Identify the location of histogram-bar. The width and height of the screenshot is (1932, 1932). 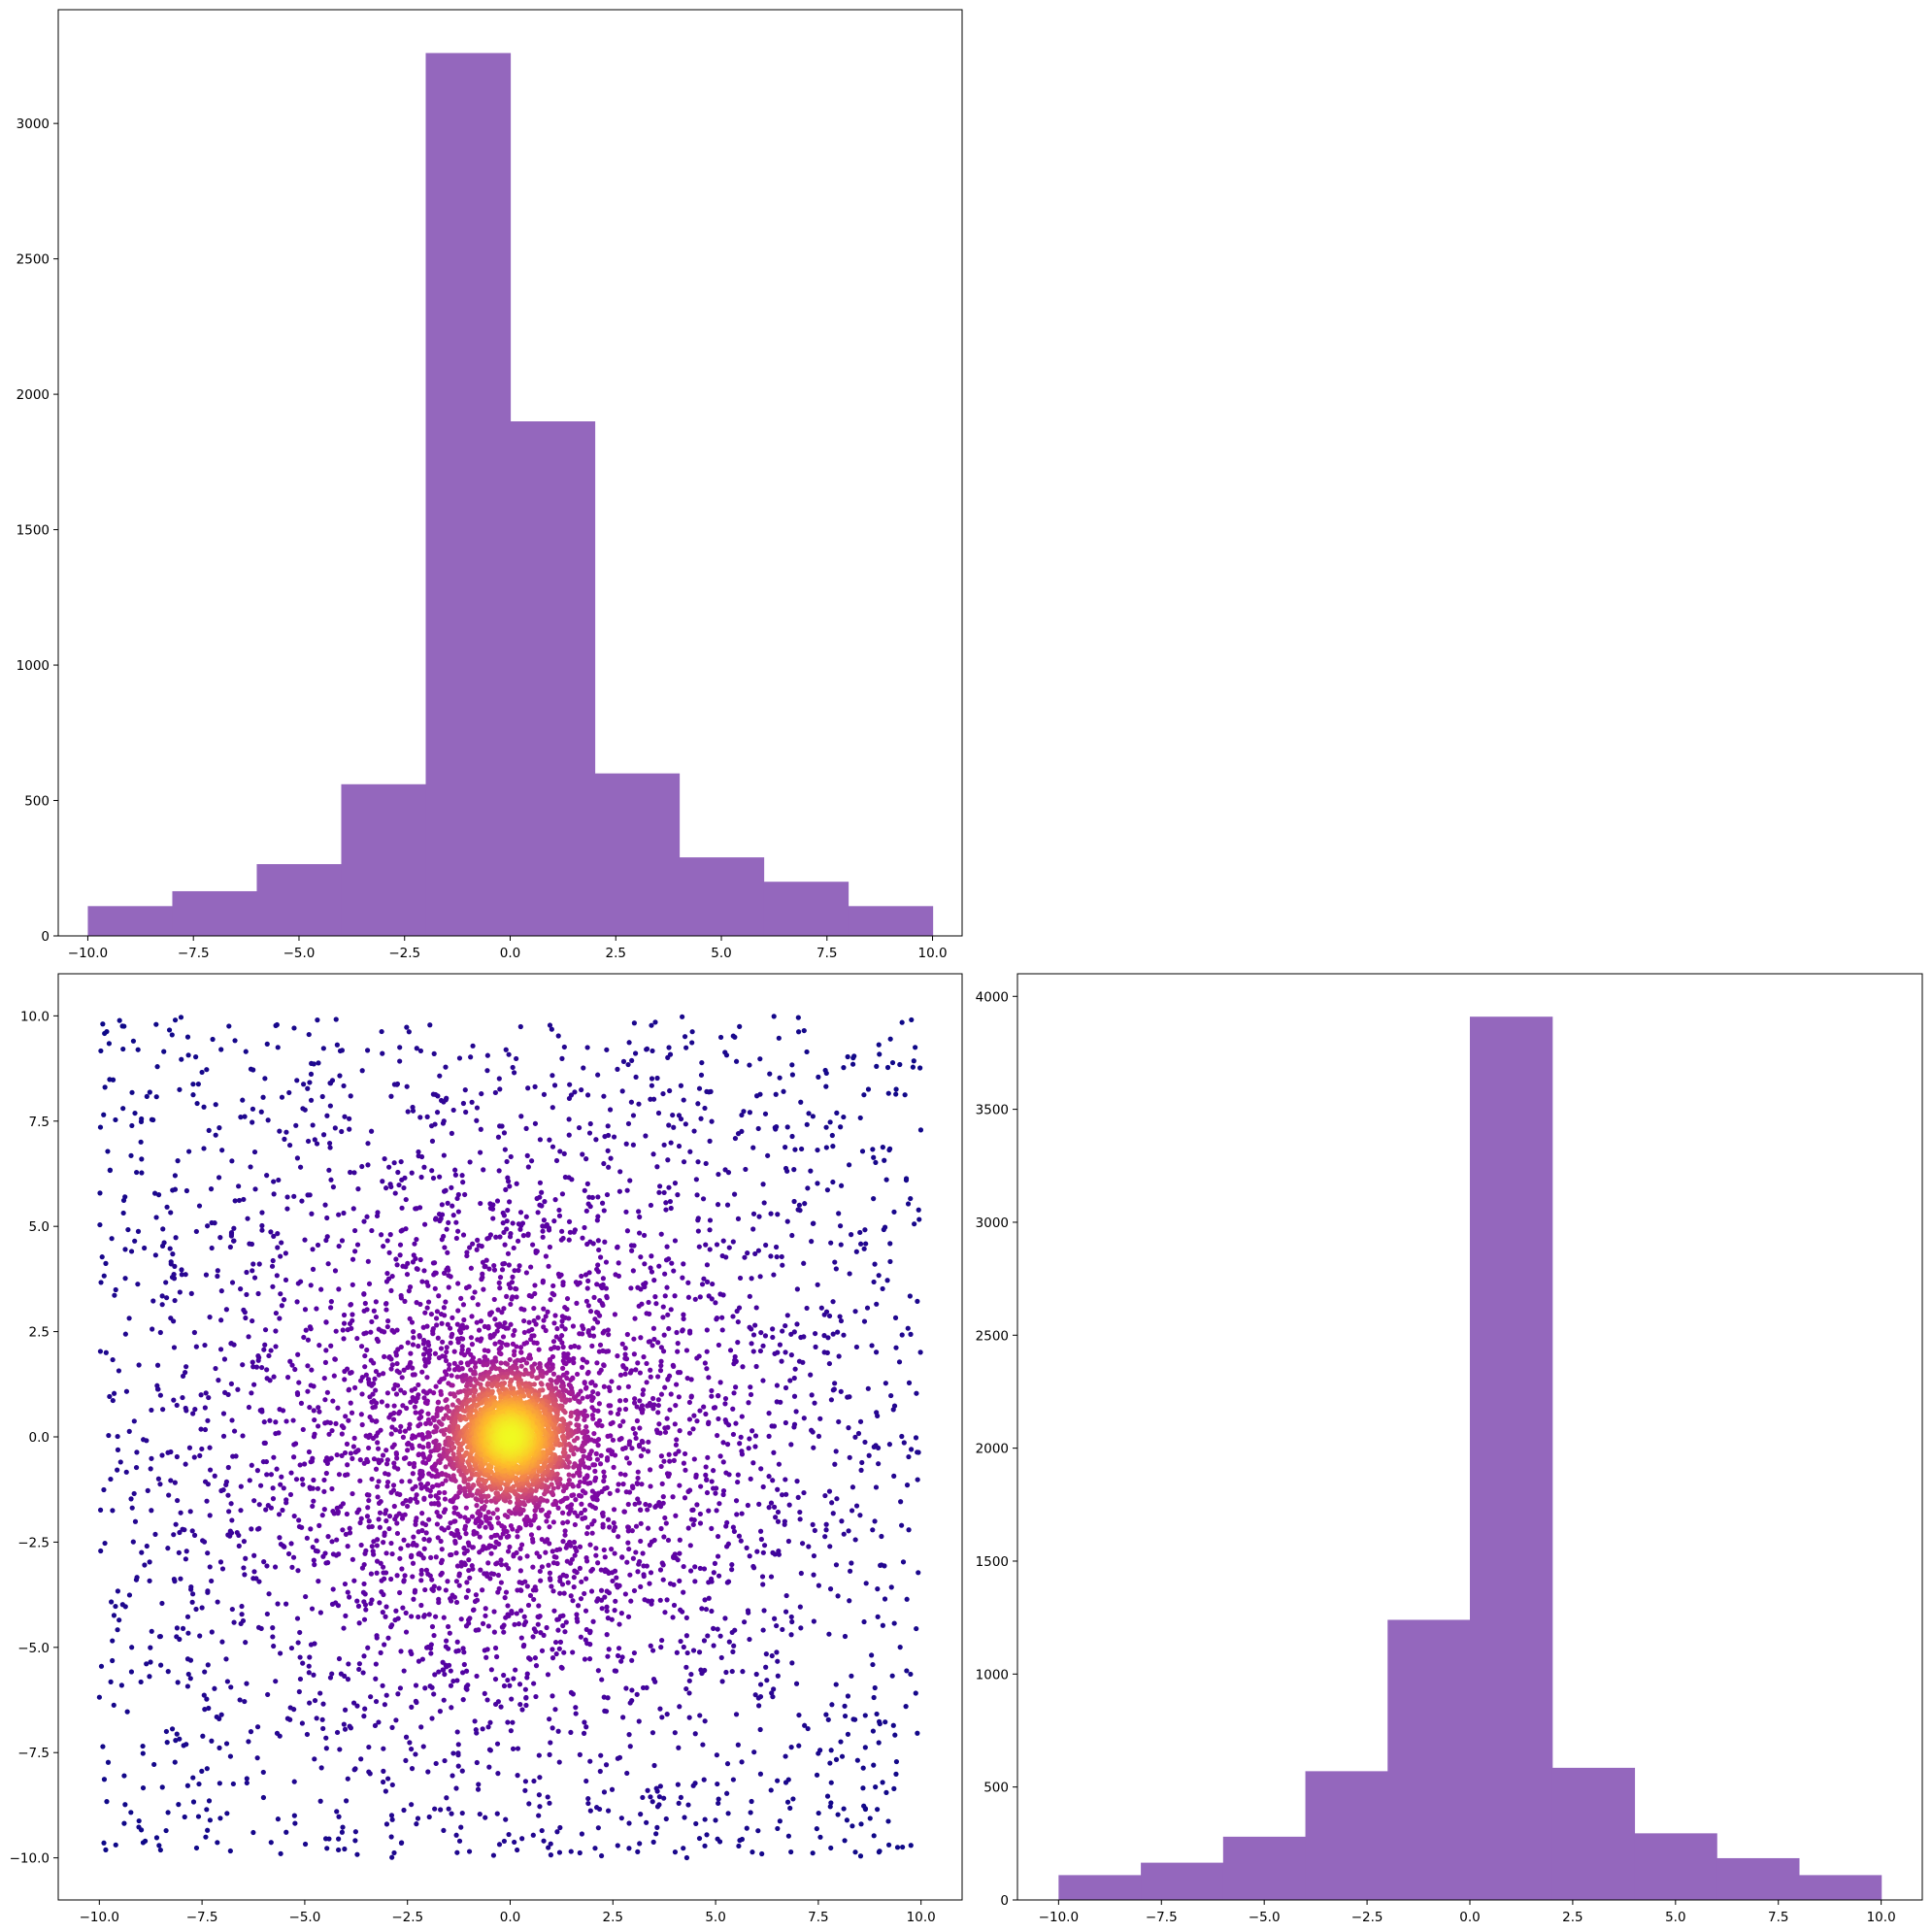
(300, 900).